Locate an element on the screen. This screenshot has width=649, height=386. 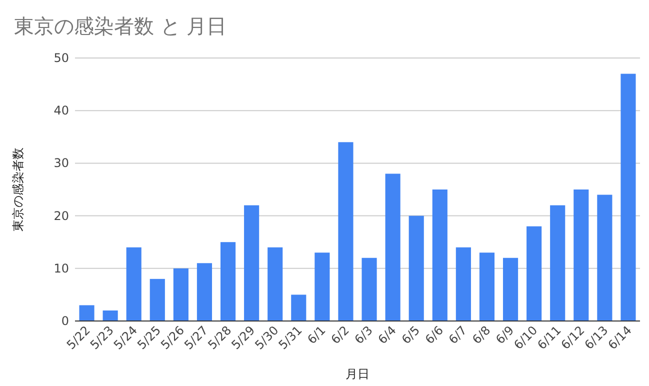
x-tick-label: 6/6 is located at coordinates (434, 335).